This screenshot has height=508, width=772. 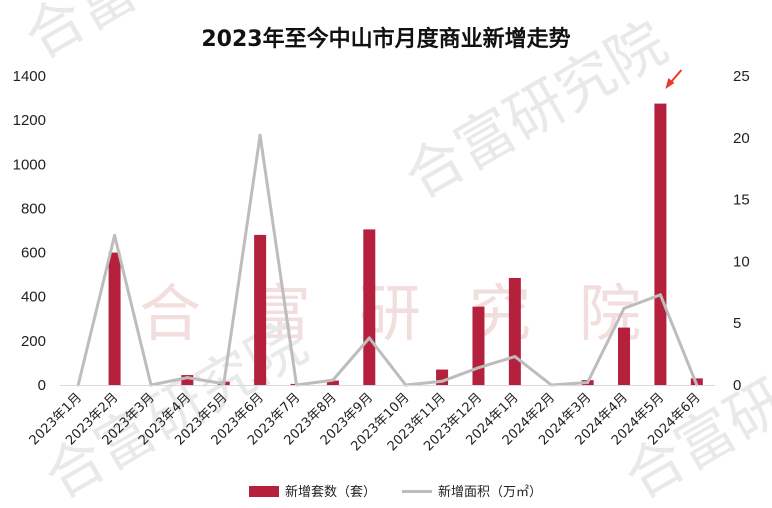 I want to click on y-left-tick-label: 1200, so click(x=29, y=120).